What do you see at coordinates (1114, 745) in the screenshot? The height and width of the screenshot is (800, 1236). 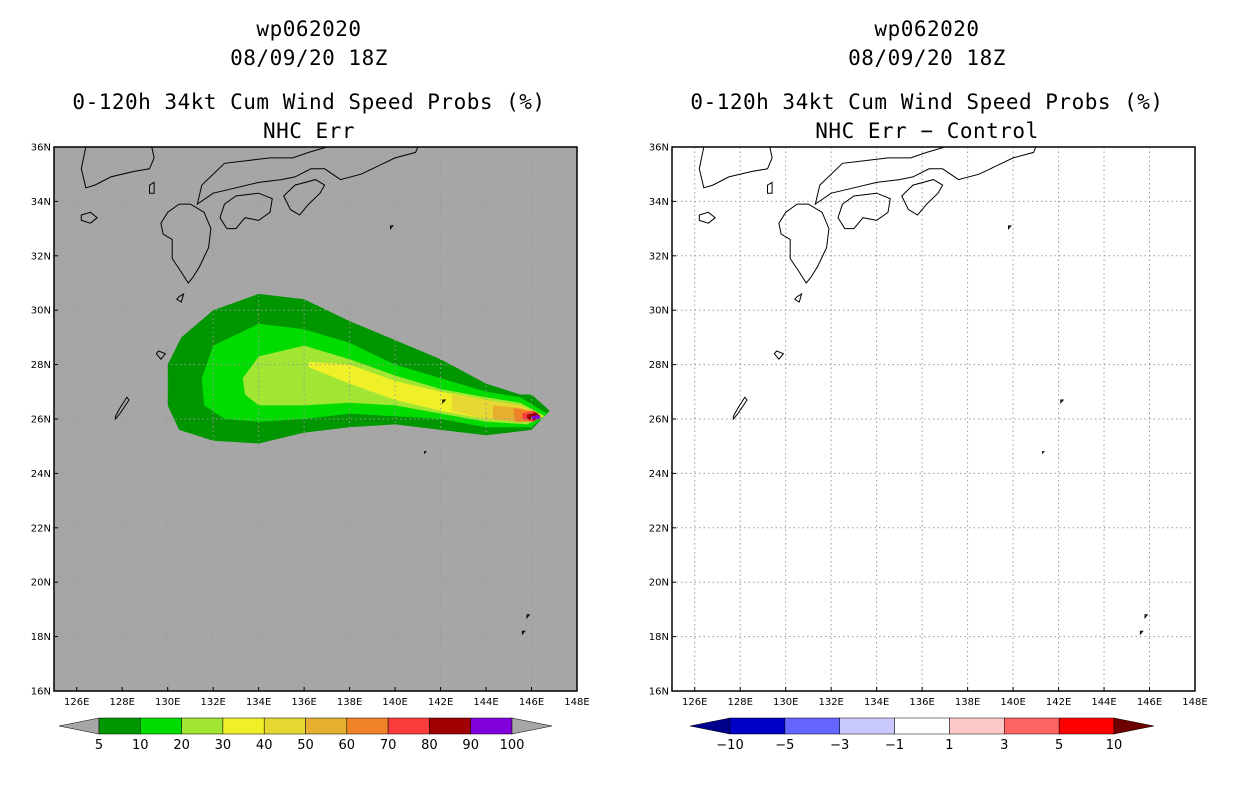 I see `colorbar-label: 10` at bounding box center [1114, 745].